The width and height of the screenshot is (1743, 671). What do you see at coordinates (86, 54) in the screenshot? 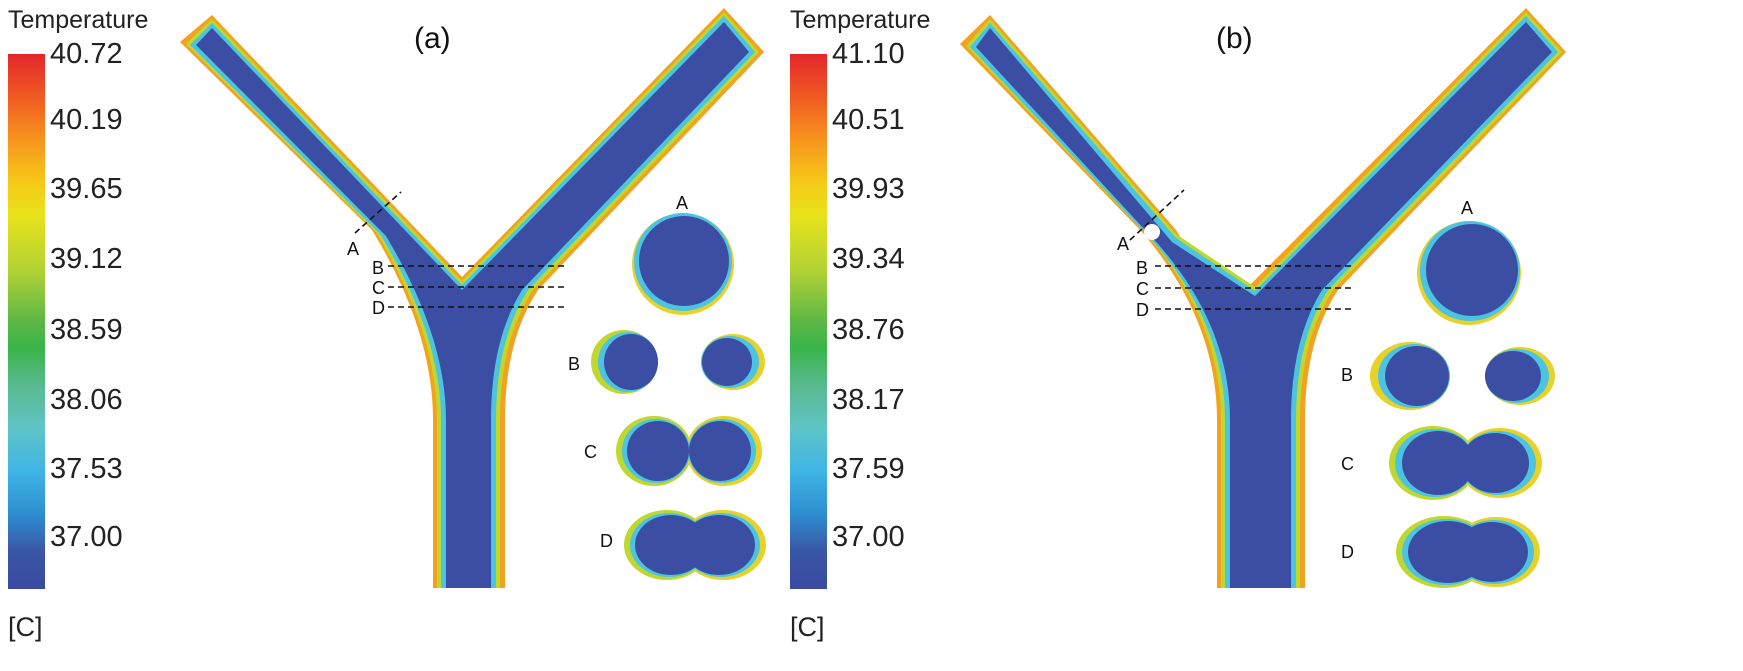
I see `legend-tick: 40.72` at bounding box center [86, 54].